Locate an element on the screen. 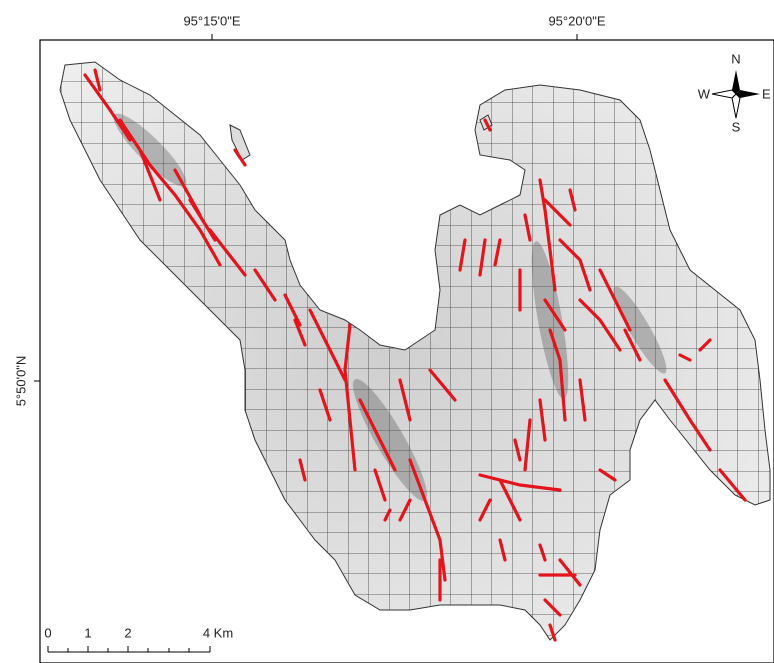 This screenshot has width=774, height=663. compass-label: E is located at coordinates (766, 93).